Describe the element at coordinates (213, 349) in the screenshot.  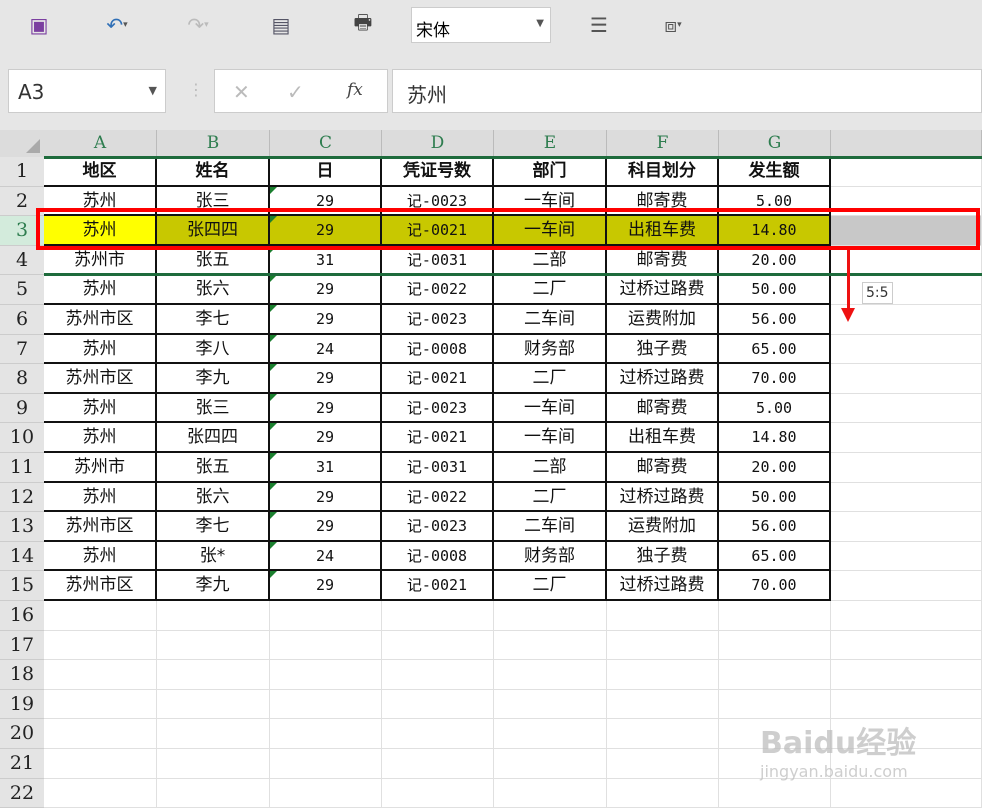
I see `cell-B7: 李八` at that location.